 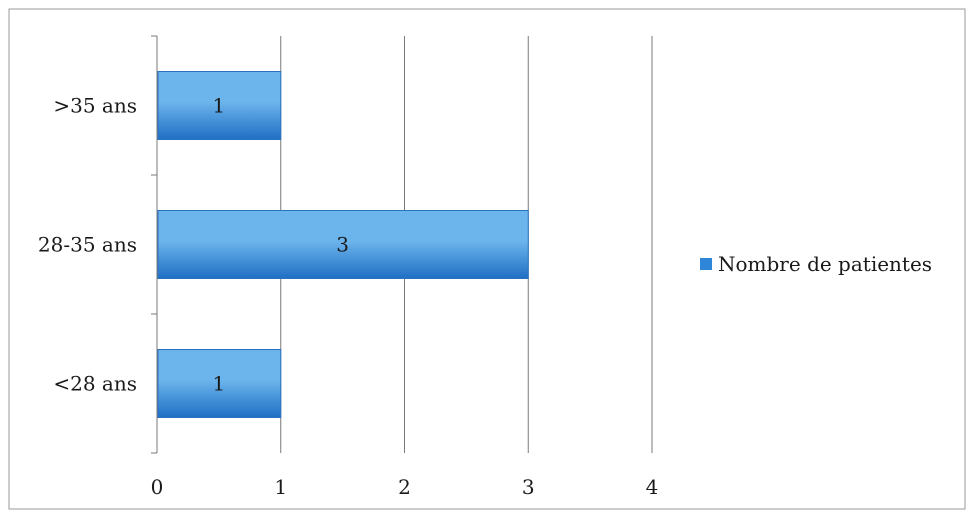 What do you see at coordinates (87, 245) in the screenshot?
I see `category-label: 28-35 ans` at bounding box center [87, 245].